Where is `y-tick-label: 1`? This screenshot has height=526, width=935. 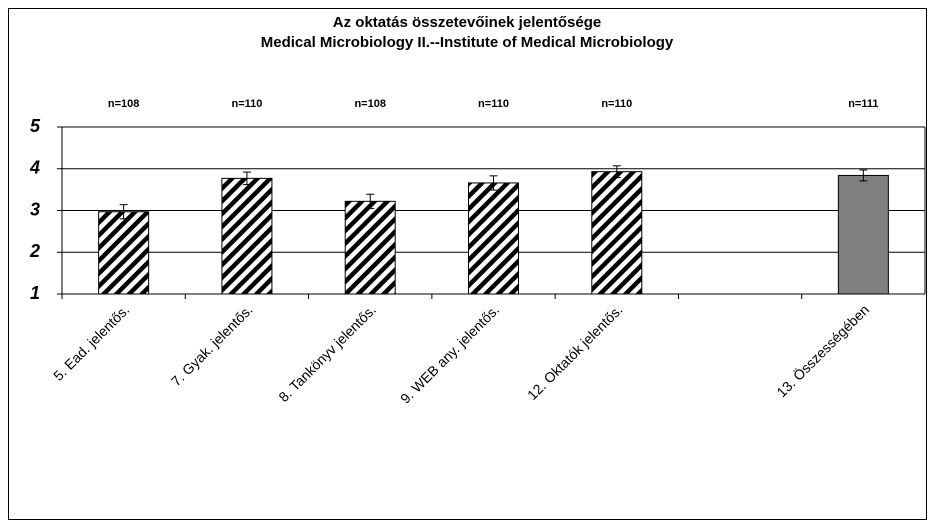 y-tick-label: 1 is located at coordinates (35, 293).